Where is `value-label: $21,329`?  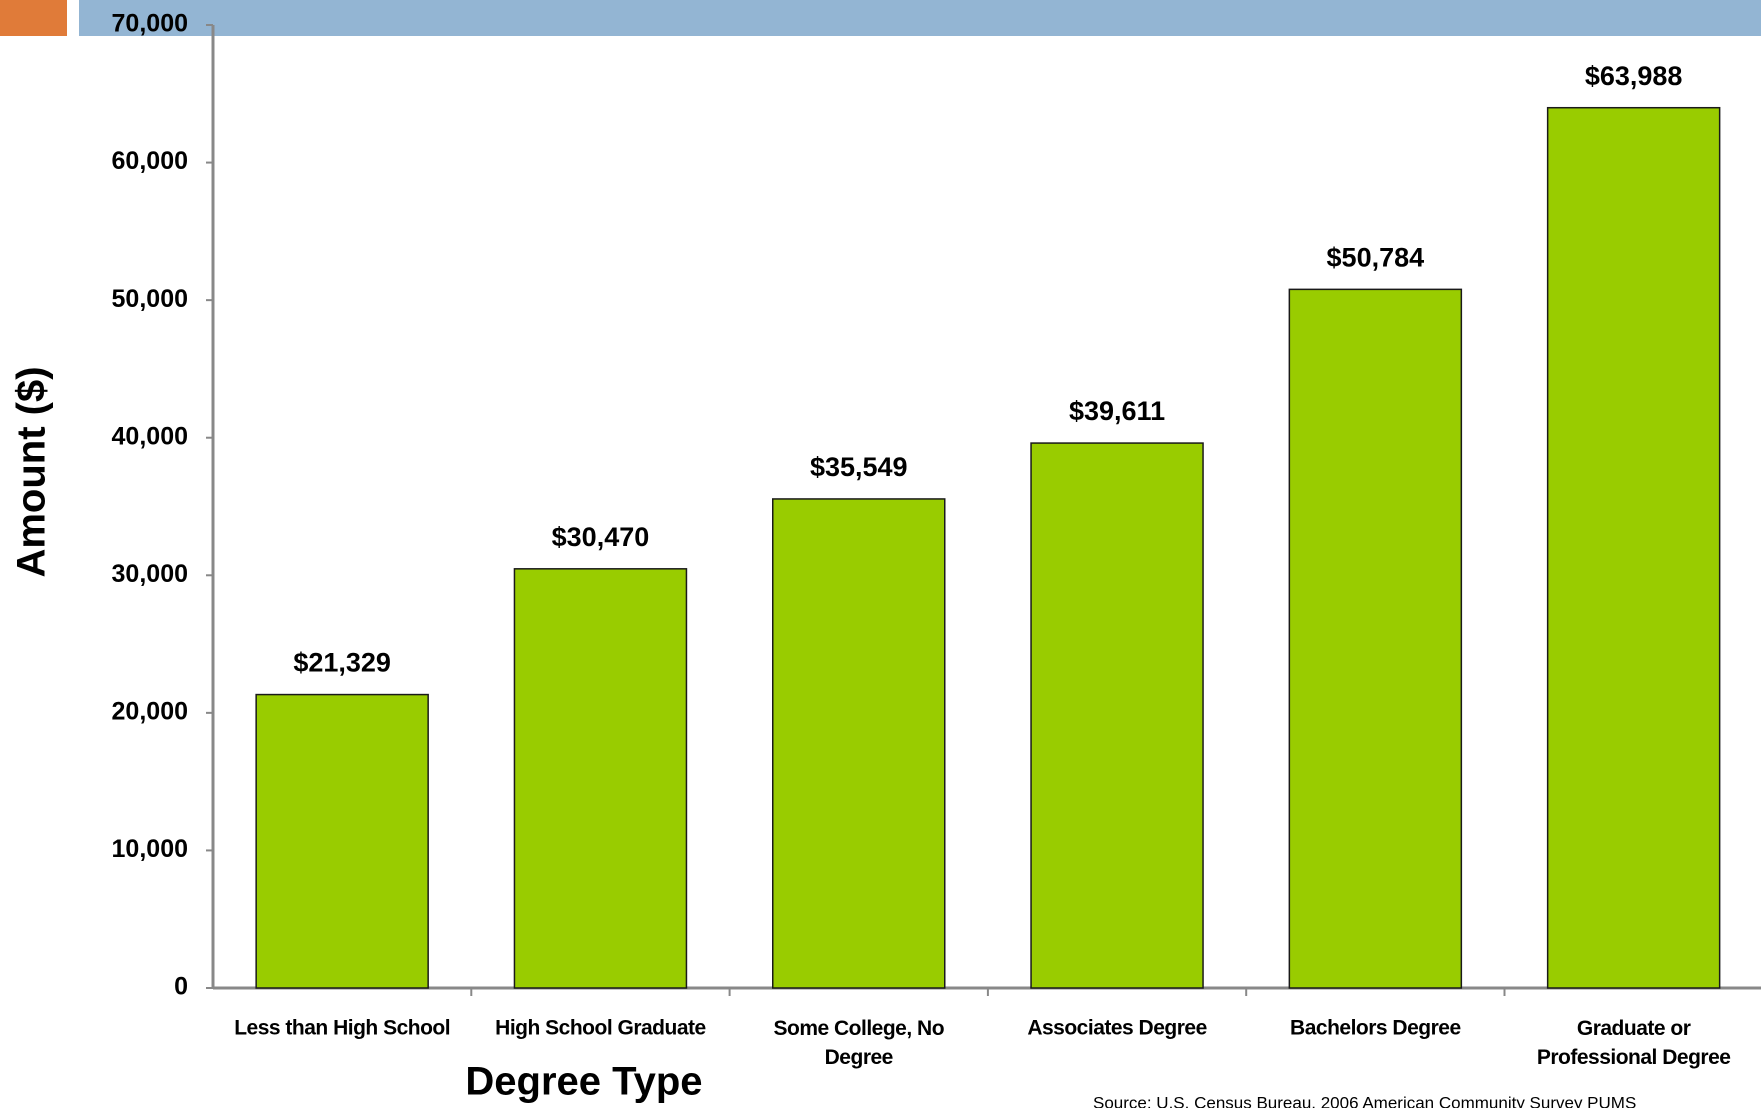 value-label: $21,329 is located at coordinates (342, 663).